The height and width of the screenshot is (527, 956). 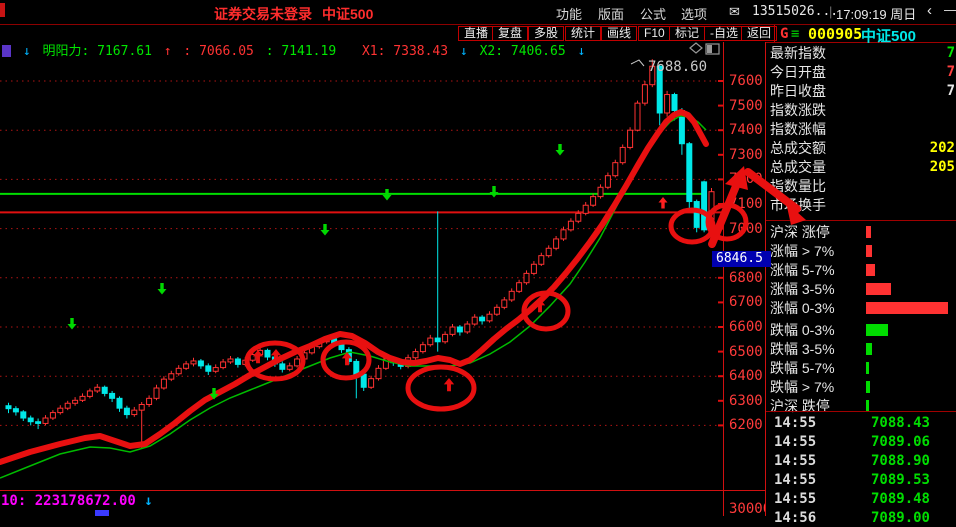 I want to click on tick-row: 14:55 7089.48, so click(x=861, y=499).